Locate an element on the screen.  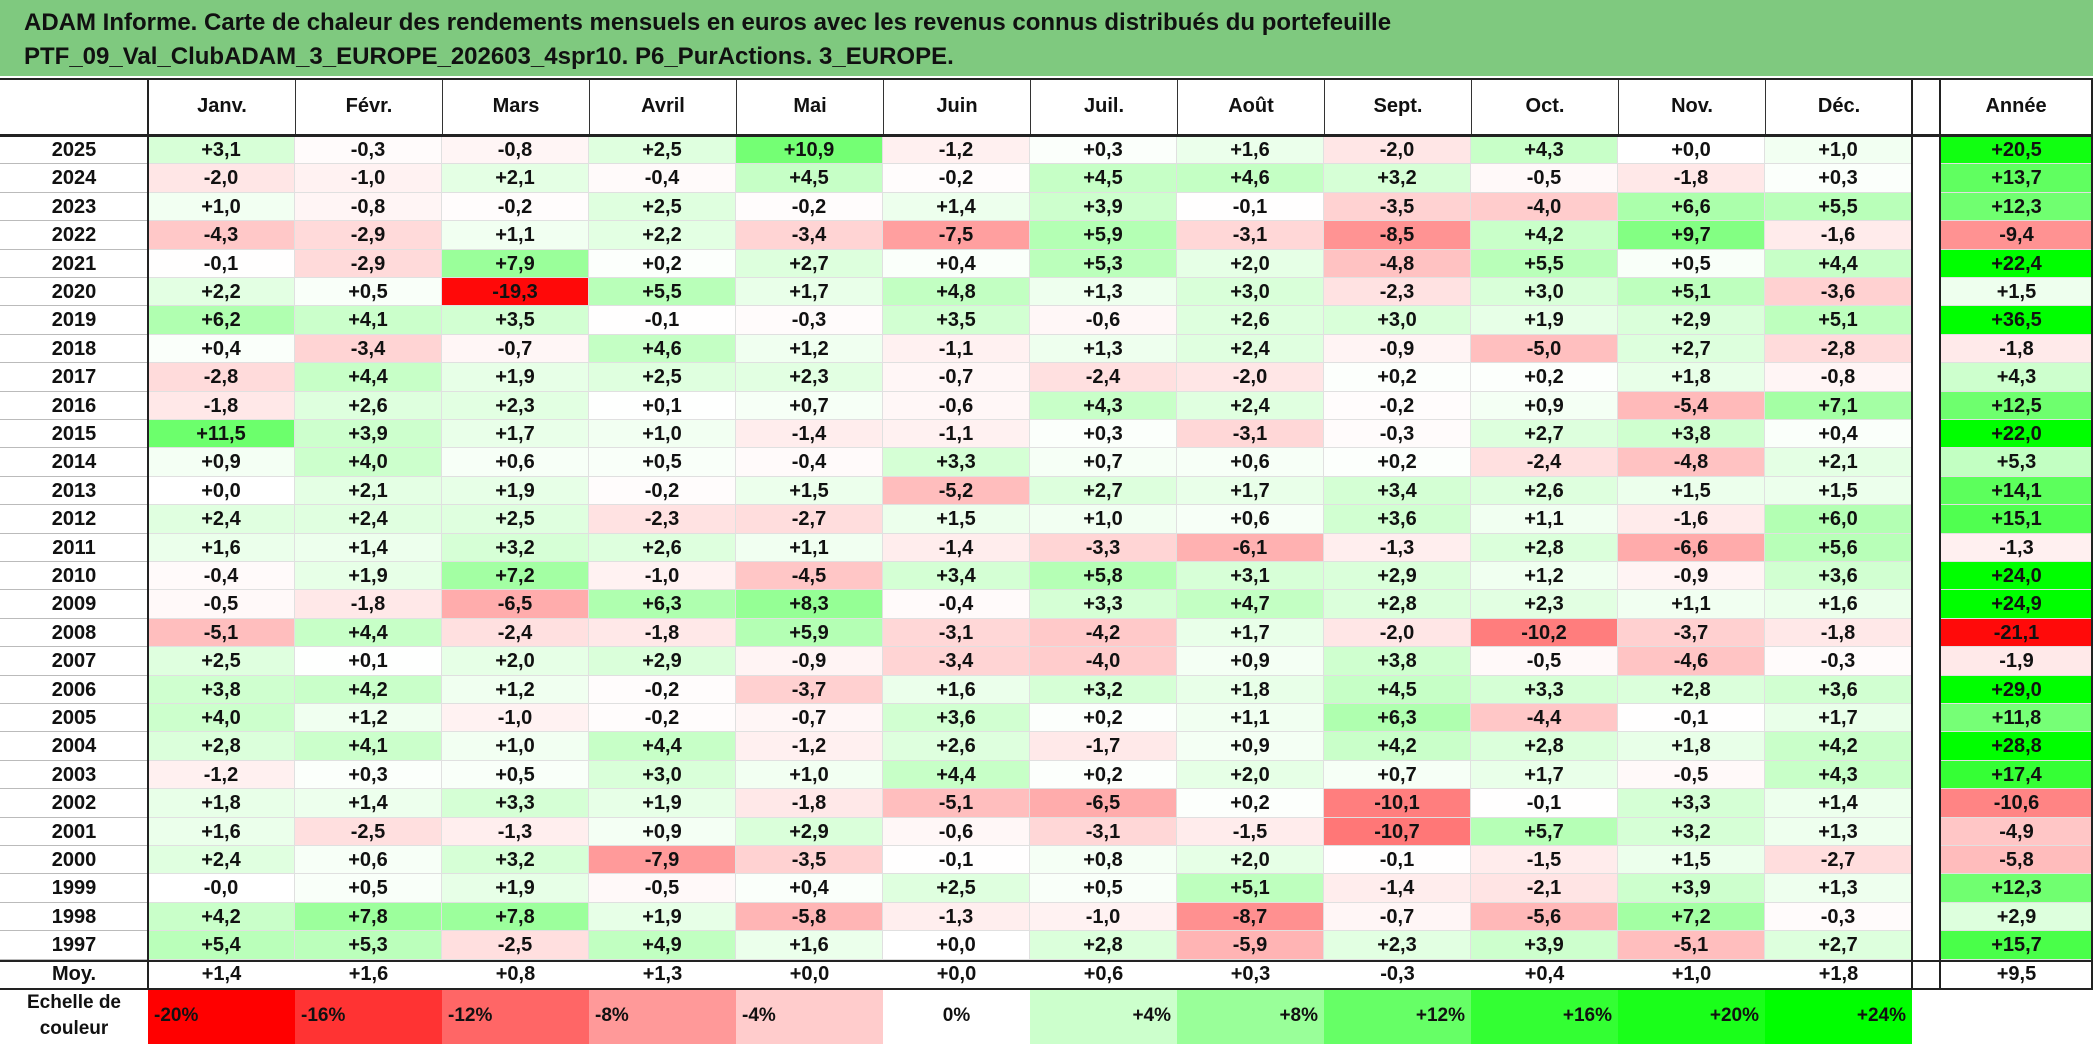
year-label-2019: 2019 is located at coordinates (74, 320).